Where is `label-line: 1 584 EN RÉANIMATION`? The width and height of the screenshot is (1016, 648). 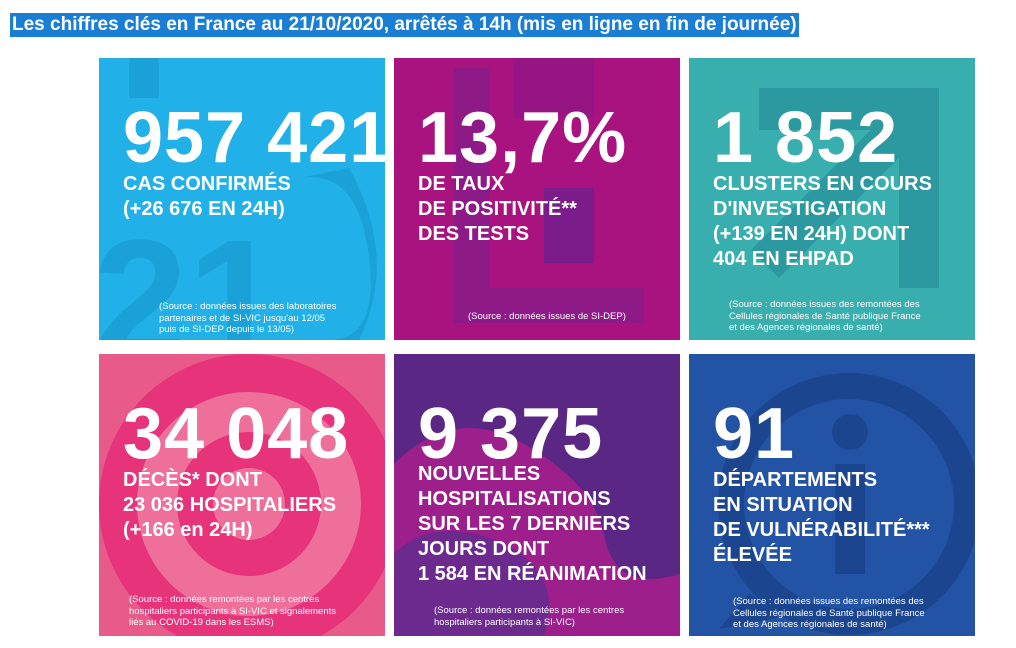
label-line: 1 584 EN RÉANIMATION is located at coordinates (532, 574).